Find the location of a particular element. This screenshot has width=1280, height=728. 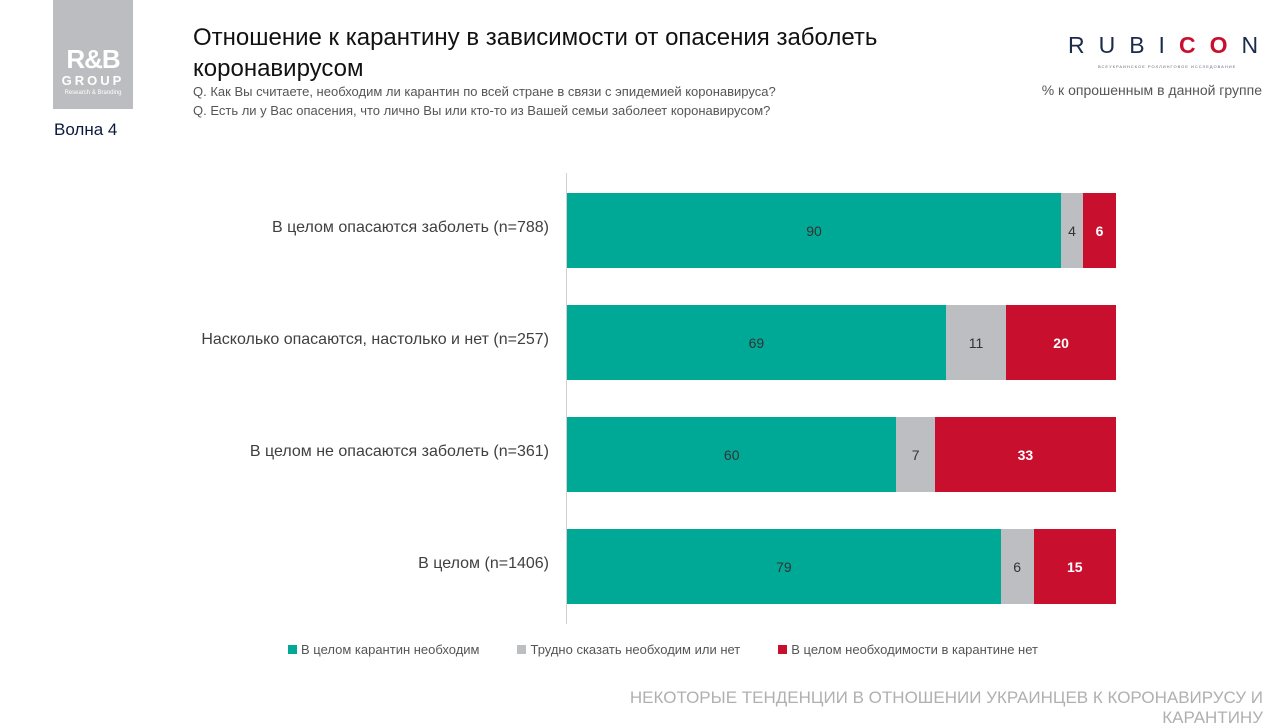

rb-group-logo: R&B GROUP Research & Branding is located at coordinates (93, 54).